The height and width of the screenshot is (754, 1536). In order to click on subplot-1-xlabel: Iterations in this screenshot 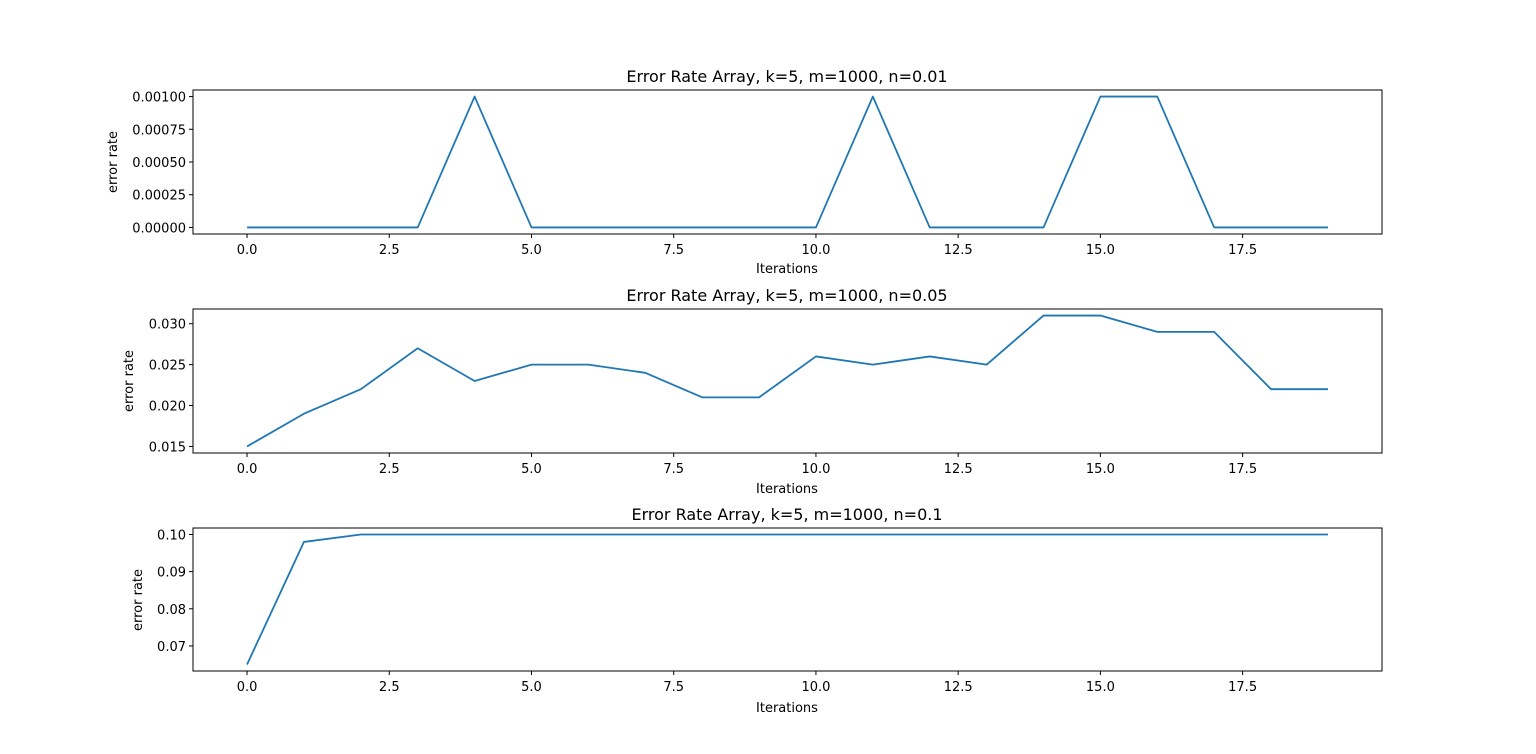, I will do `click(787, 269)`.